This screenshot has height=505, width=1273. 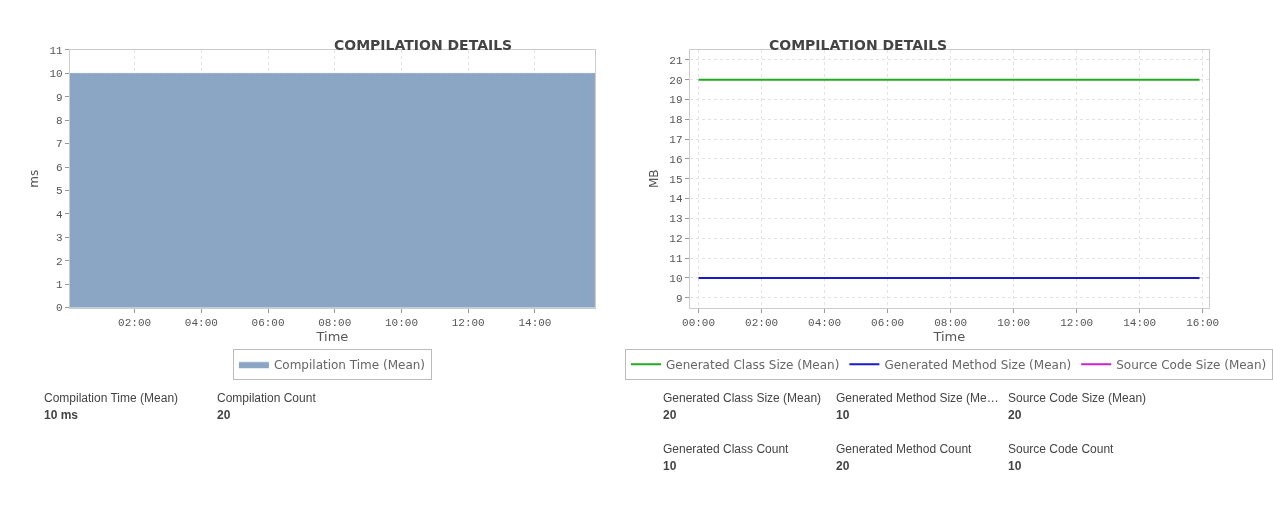 What do you see at coordinates (726, 449) in the screenshot?
I see `text: Generated Class Count` at bounding box center [726, 449].